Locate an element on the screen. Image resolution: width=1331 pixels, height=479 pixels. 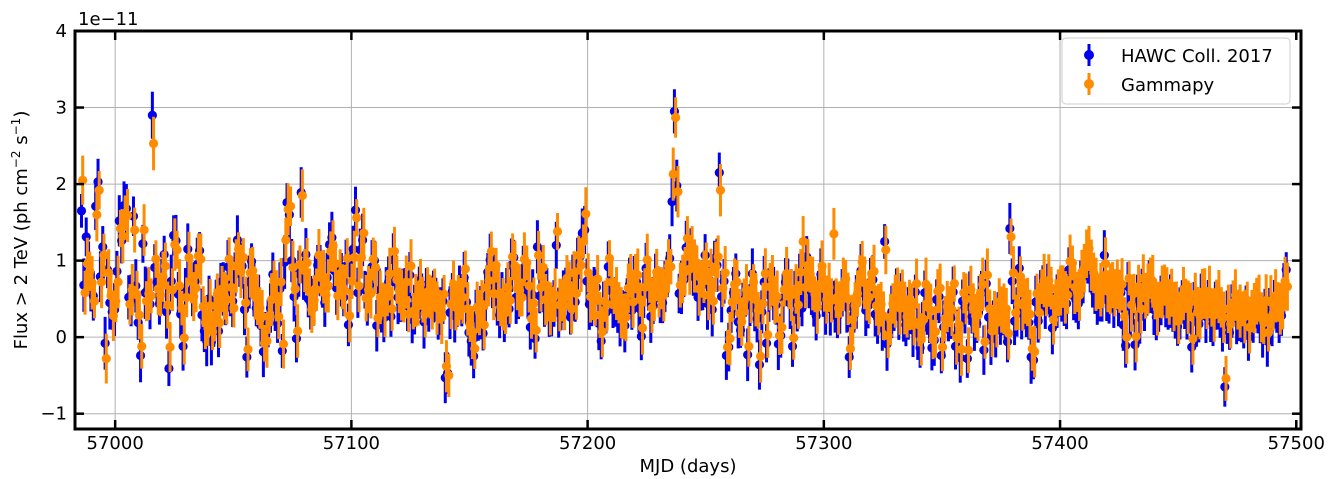
legend-marker-gammapy is located at coordinates (1089, 84).